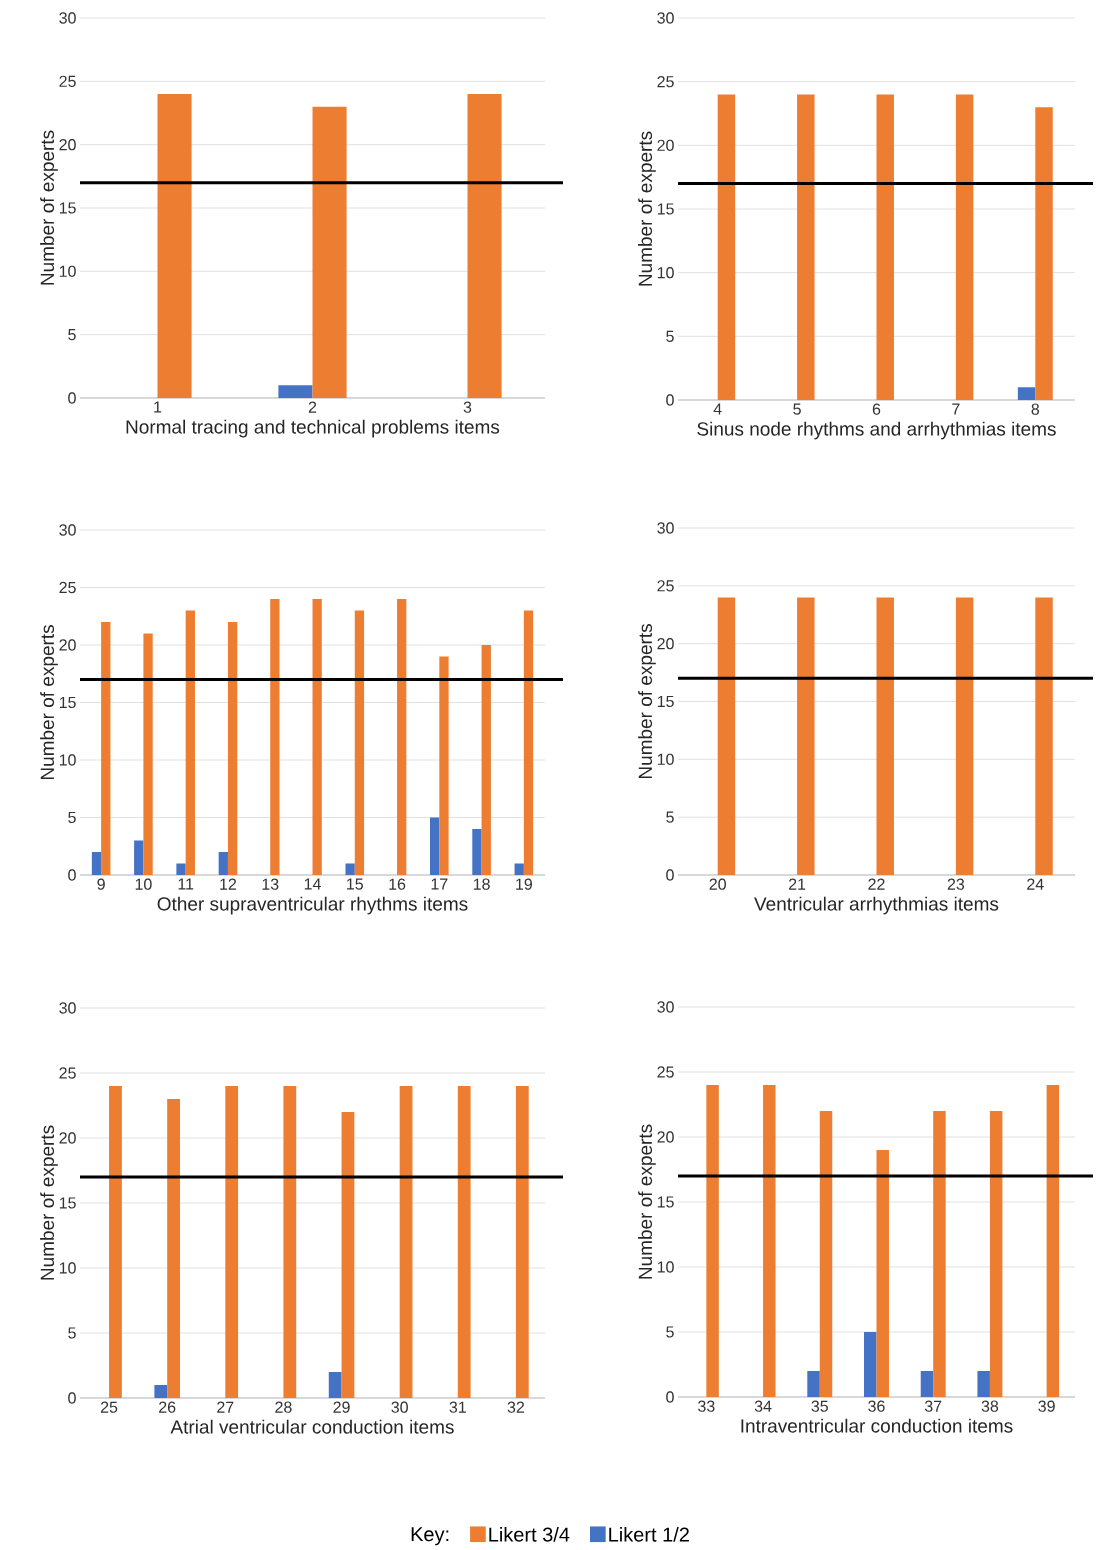  What do you see at coordinates (797, 409) in the screenshot?
I see `x-tick-label: 5` at bounding box center [797, 409].